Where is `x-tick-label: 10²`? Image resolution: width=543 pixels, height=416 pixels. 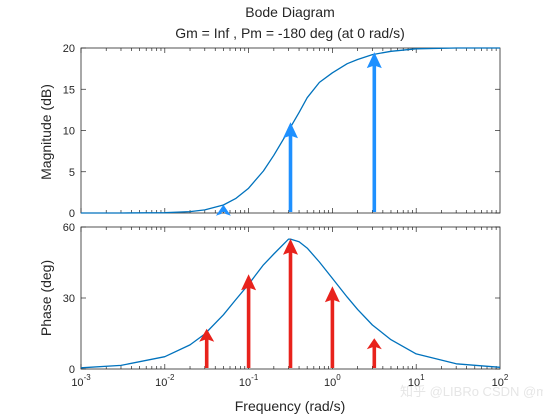
x-tick-label: 10² is located at coordinates (500, 381).